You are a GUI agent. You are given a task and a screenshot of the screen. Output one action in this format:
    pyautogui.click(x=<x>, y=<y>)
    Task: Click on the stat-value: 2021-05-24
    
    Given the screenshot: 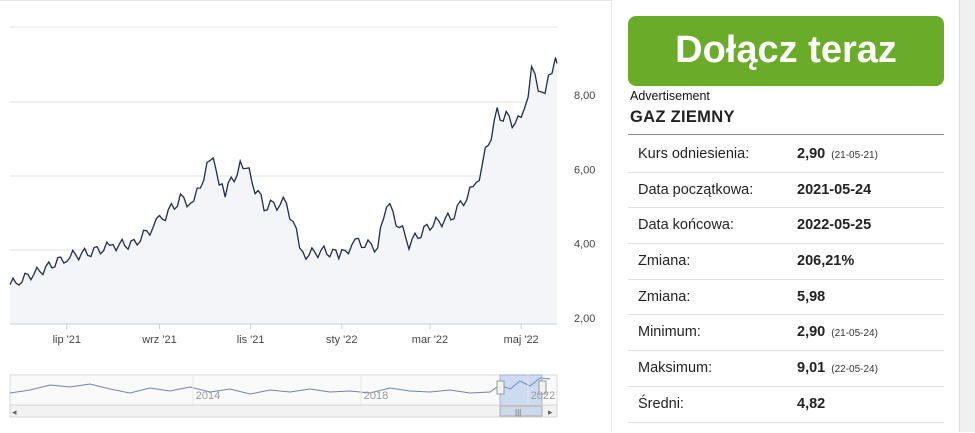 What is the action you would take?
    pyautogui.click(x=837, y=190)
    